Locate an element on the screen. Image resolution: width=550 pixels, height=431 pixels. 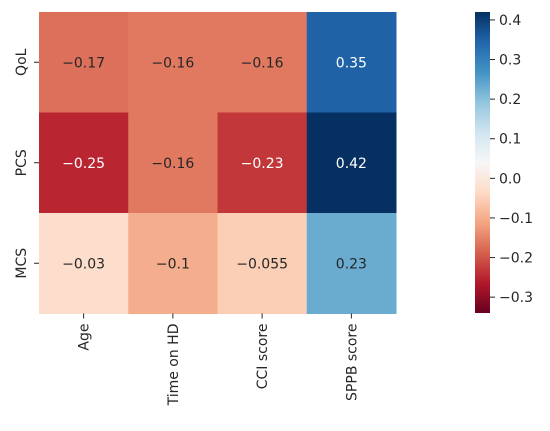
y-tick-label: MCS is located at coordinates (22, 263).